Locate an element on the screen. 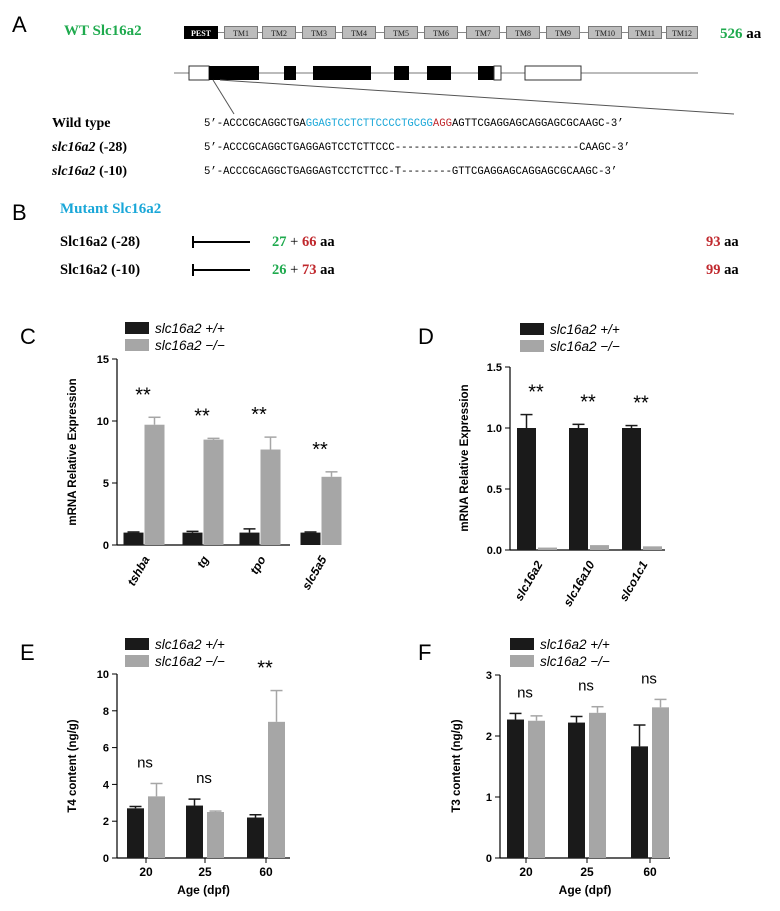  chart-e-ytick-label: 8 is located at coordinates (106, 712).